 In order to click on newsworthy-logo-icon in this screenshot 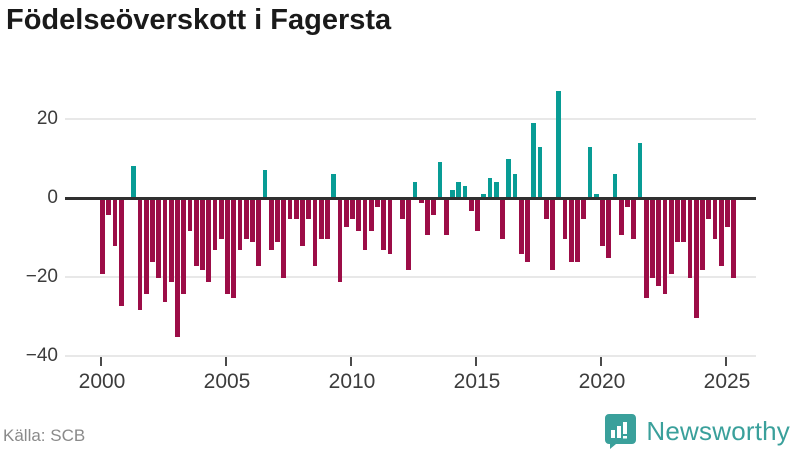, I will do `click(620, 431)`.